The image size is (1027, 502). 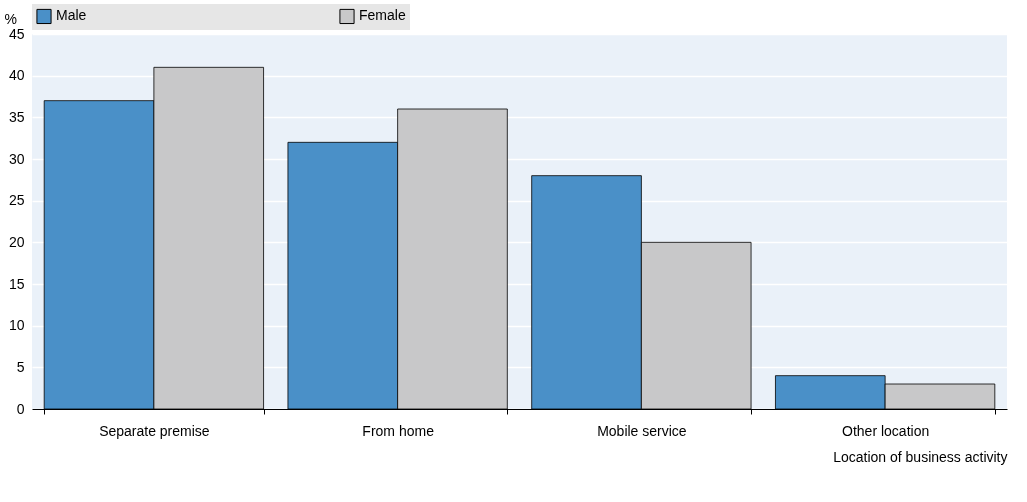 What do you see at coordinates (398, 430) in the screenshot?
I see `x-tick-label: From home` at bounding box center [398, 430].